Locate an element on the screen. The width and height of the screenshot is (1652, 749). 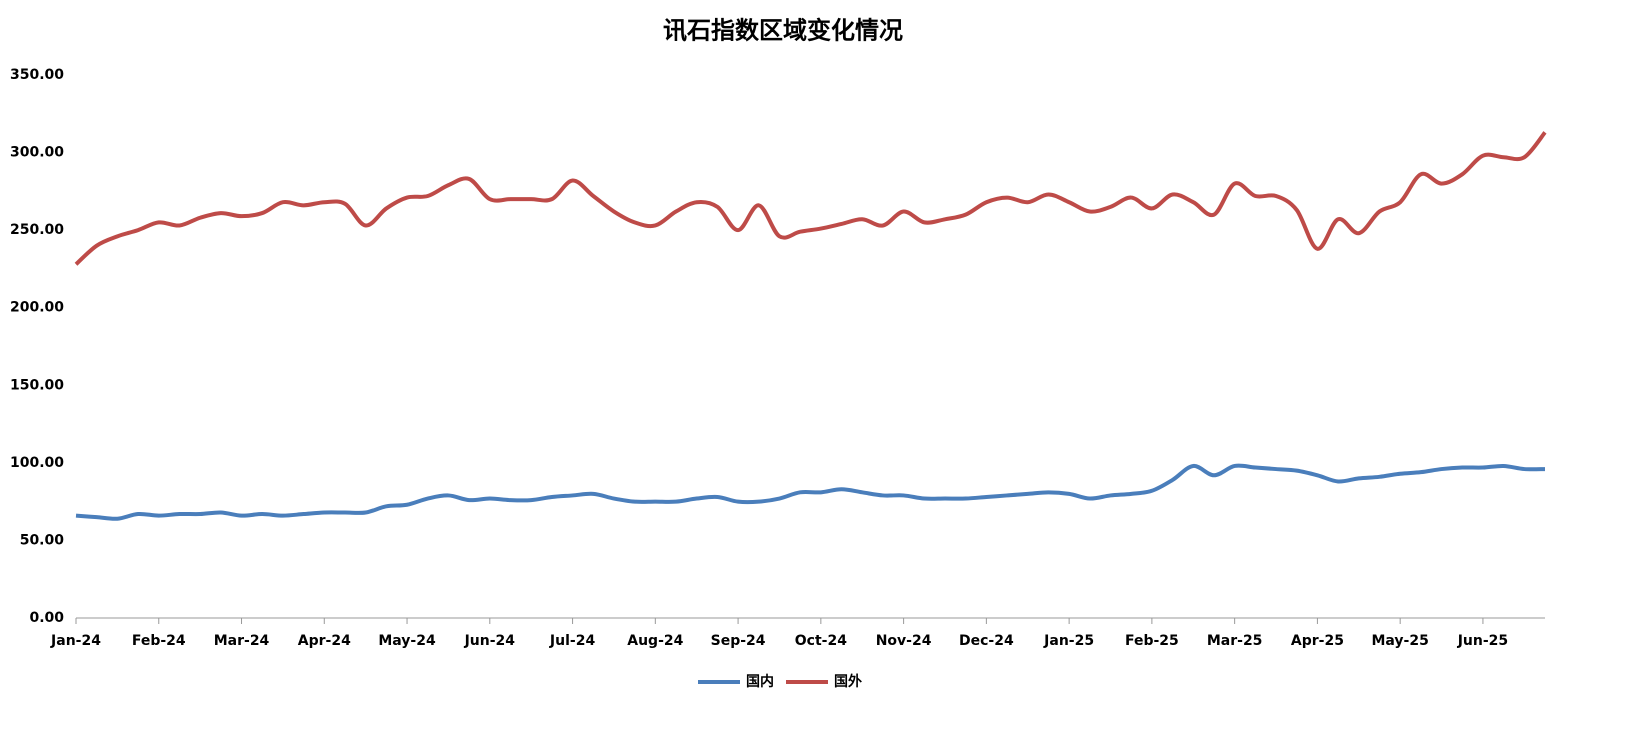
y-tick-label: 300.00 is located at coordinates (37, 153).